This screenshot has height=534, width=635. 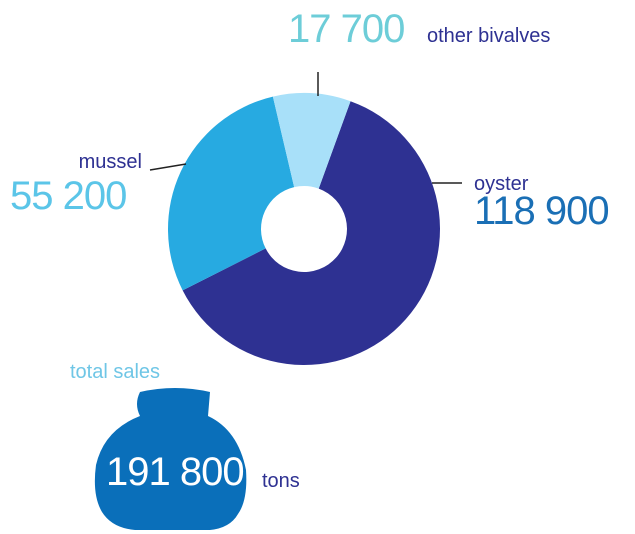 I want to click on value-label: 17 700, so click(x=346, y=29).